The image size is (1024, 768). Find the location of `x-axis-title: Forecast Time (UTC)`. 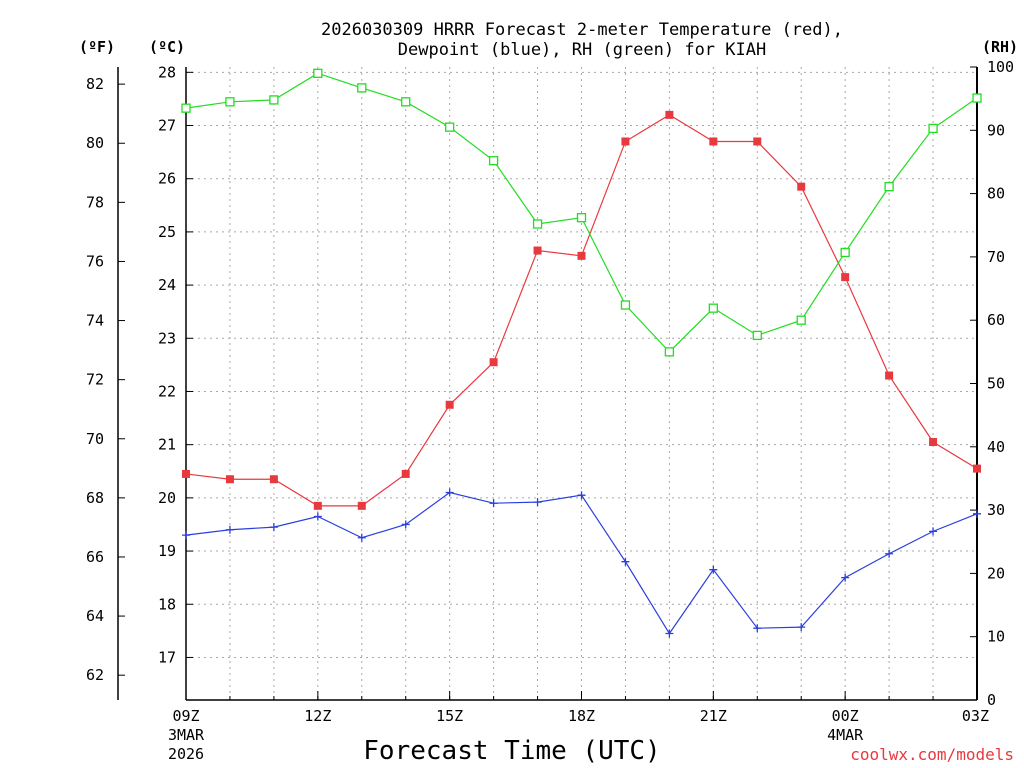

x-axis-title: Forecast Time (UTC) is located at coordinates (511, 751).